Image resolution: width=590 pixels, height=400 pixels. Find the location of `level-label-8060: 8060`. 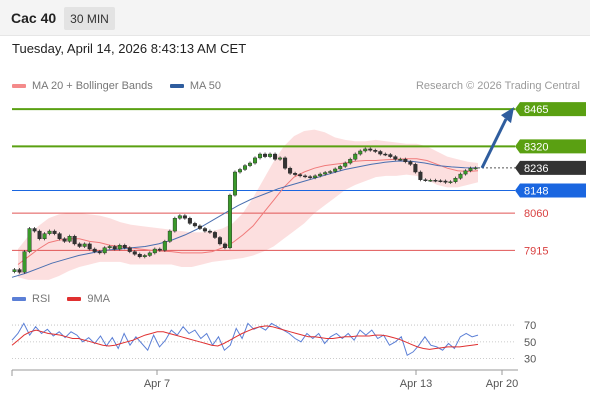

level-label-8060: 8060 is located at coordinates (536, 214).